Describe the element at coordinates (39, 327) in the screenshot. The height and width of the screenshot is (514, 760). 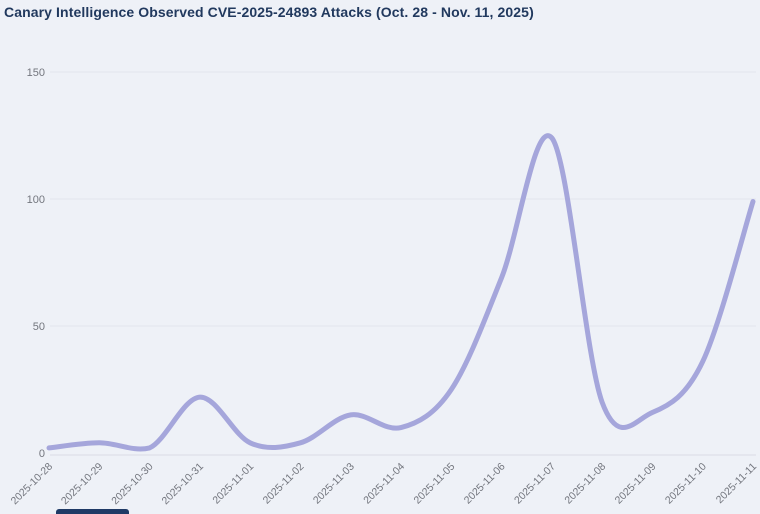
I see `y-axis-label: 50` at that location.